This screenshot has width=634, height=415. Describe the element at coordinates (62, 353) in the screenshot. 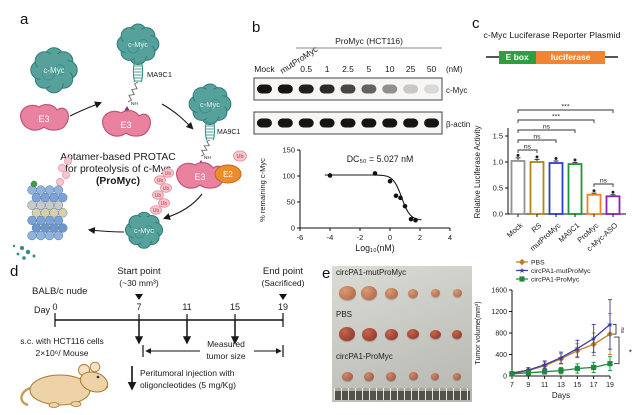

I see `sc-injection-label: 2×10⁶/ Mouse` at that location.